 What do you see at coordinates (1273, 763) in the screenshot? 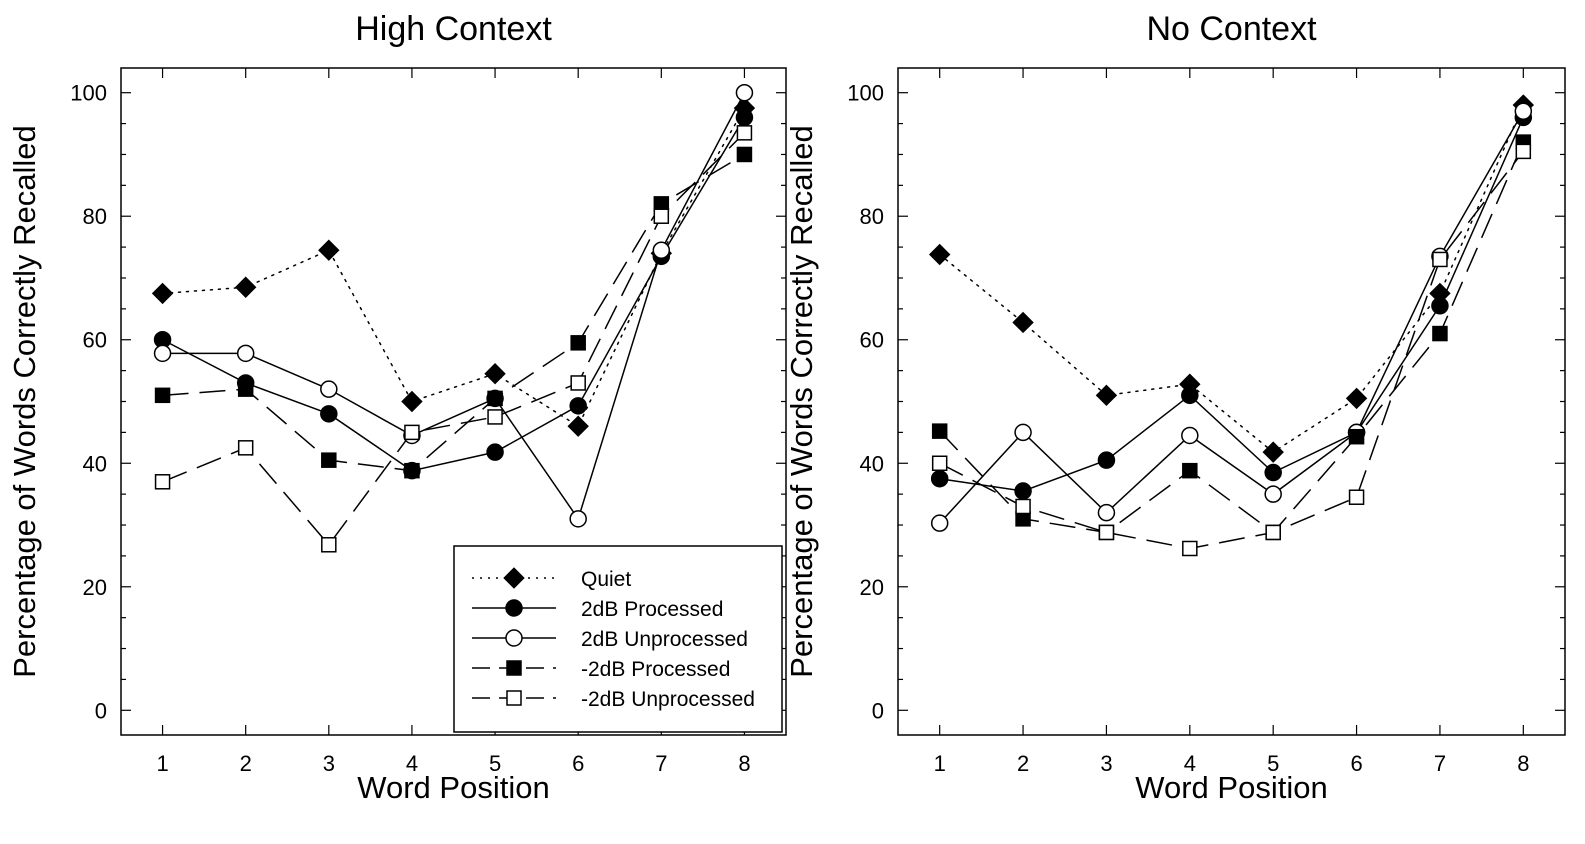
I see `x-tick-label: 5` at bounding box center [1273, 763].